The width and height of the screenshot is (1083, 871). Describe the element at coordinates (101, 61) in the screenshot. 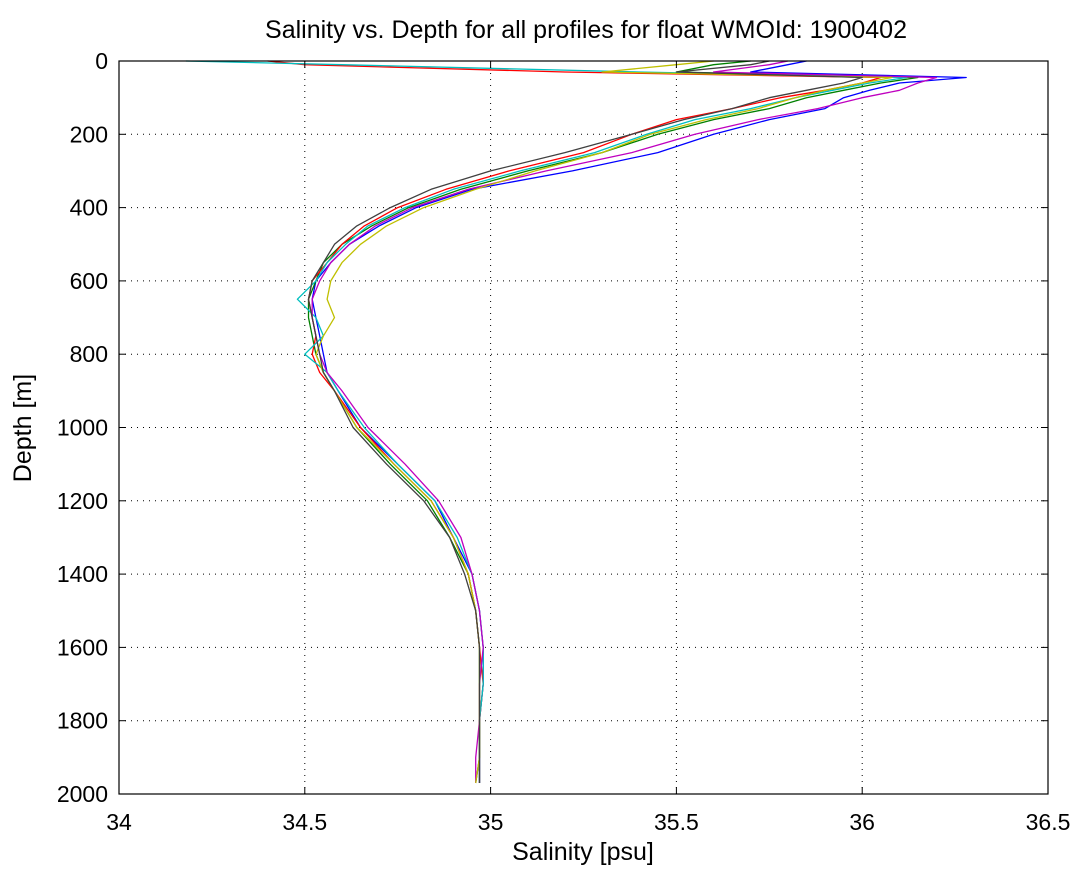

I see `y-tick-label: 0` at that location.